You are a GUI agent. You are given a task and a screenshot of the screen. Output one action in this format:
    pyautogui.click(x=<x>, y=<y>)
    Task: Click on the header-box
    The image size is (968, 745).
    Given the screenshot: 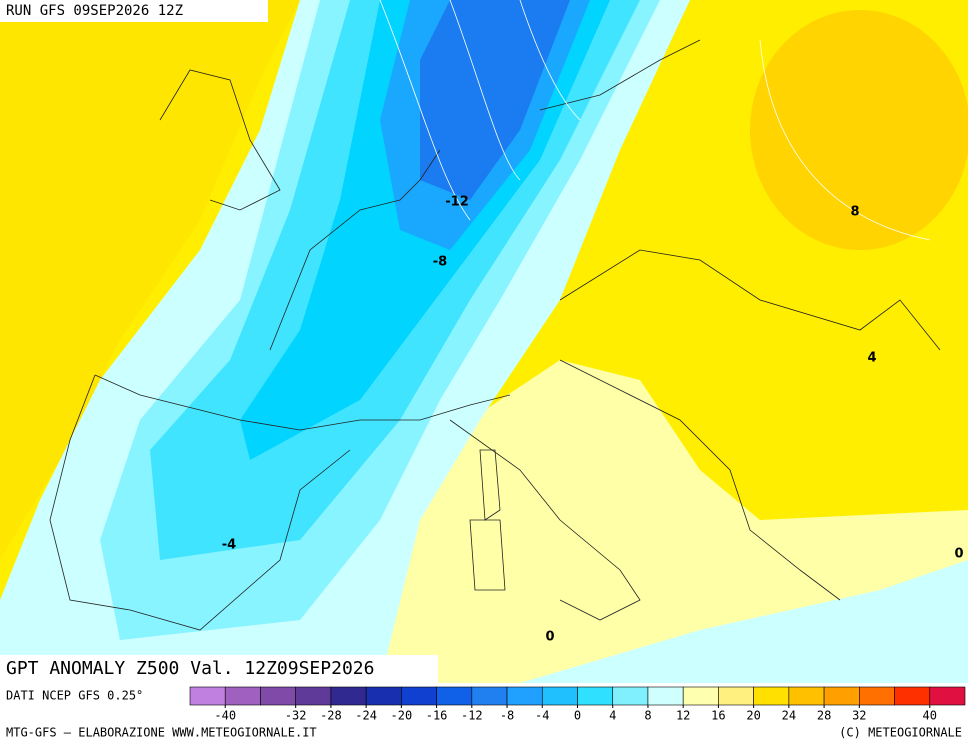 What is the action you would take?
    pyautogui.click(x=134, y=11)
    